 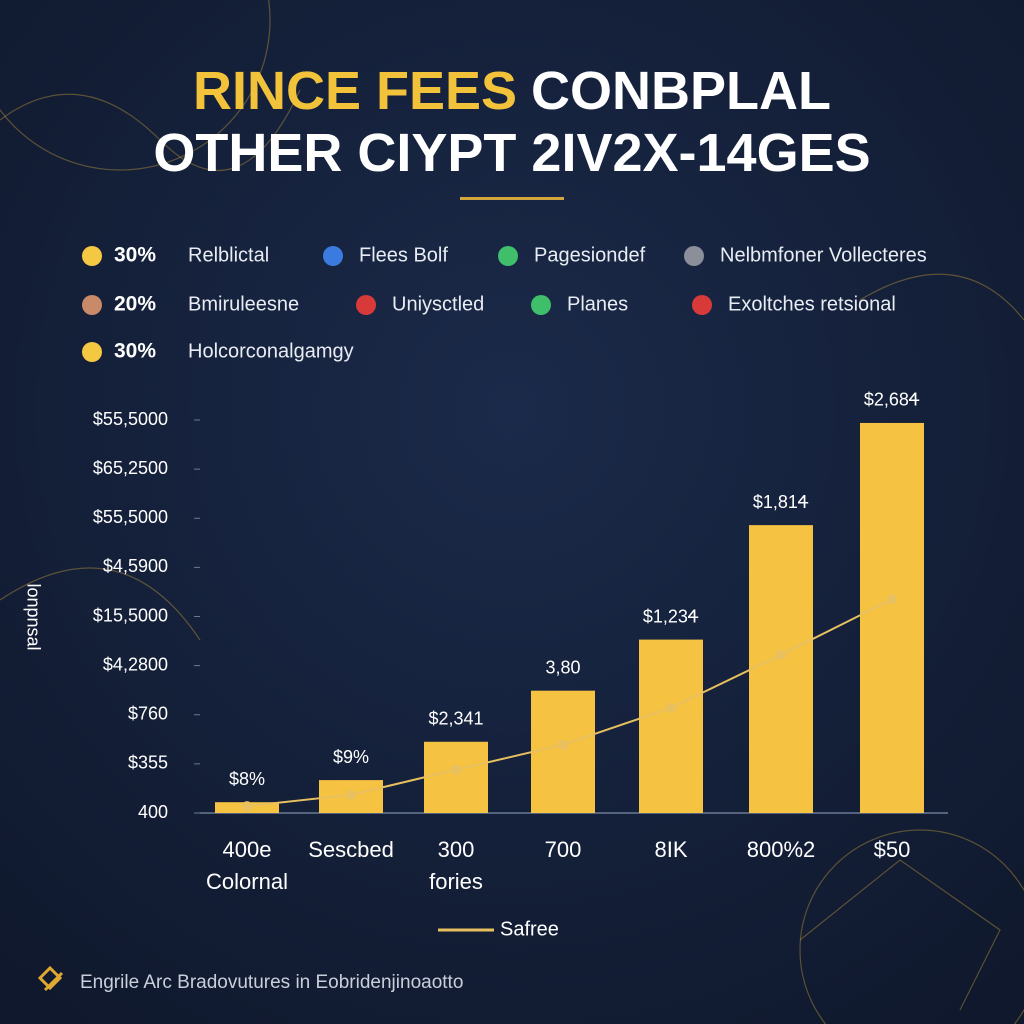 I want to click on value-label: $1,81Ꮞ, so click(x=781, y=502).